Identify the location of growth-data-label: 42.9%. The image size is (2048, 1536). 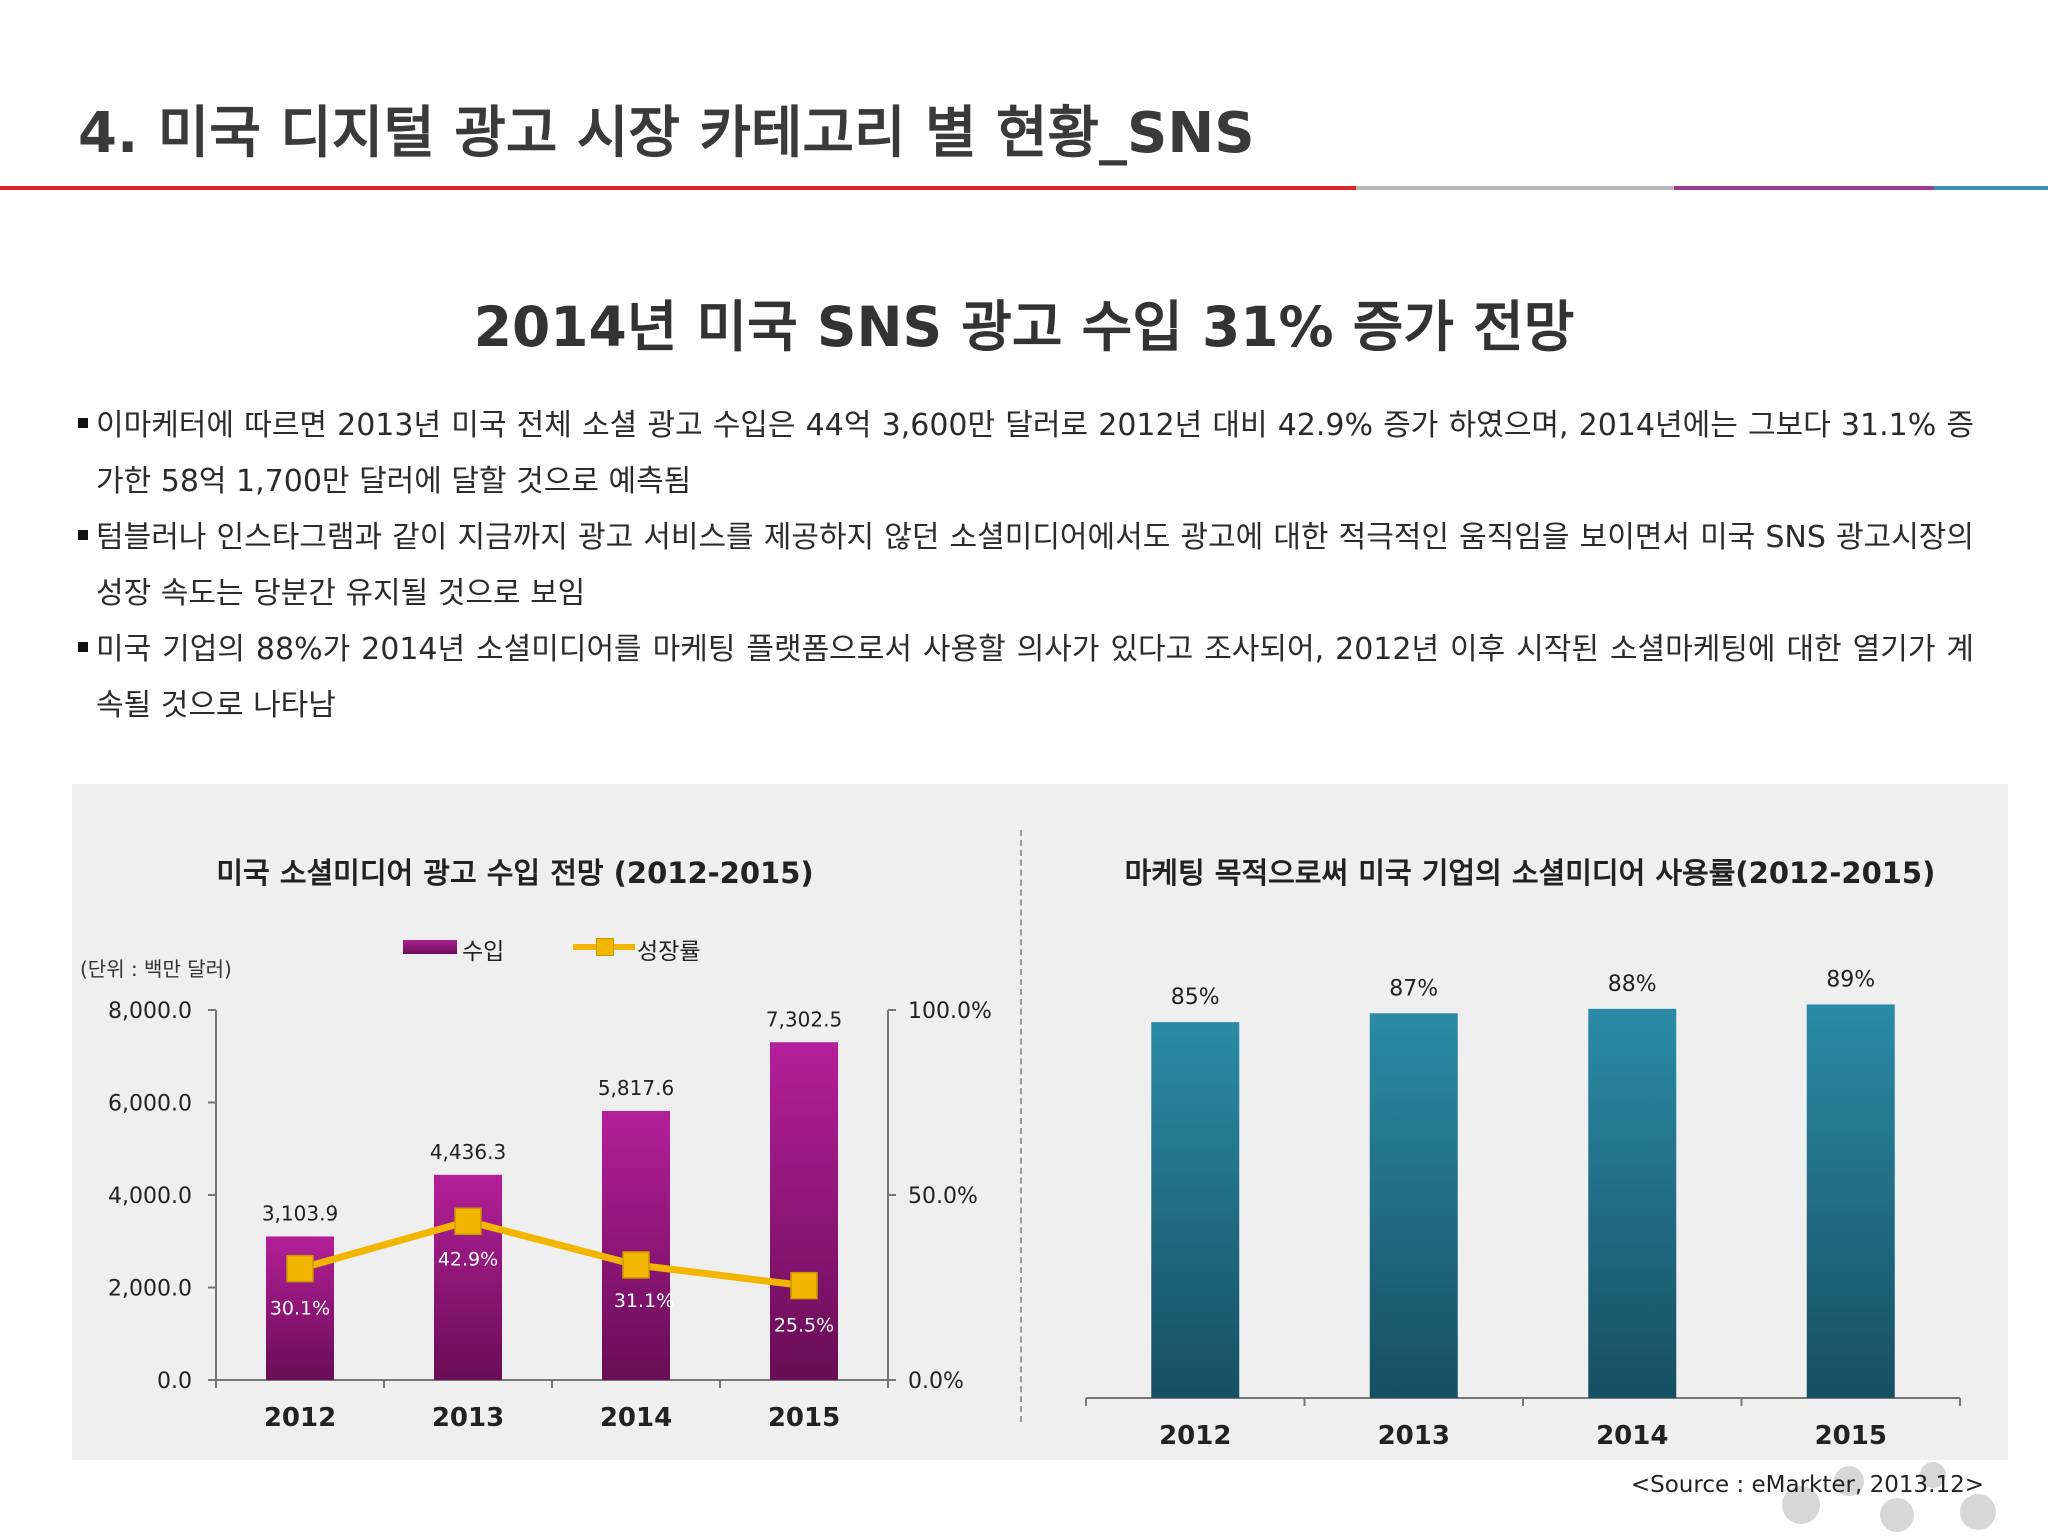
(468, 1259).